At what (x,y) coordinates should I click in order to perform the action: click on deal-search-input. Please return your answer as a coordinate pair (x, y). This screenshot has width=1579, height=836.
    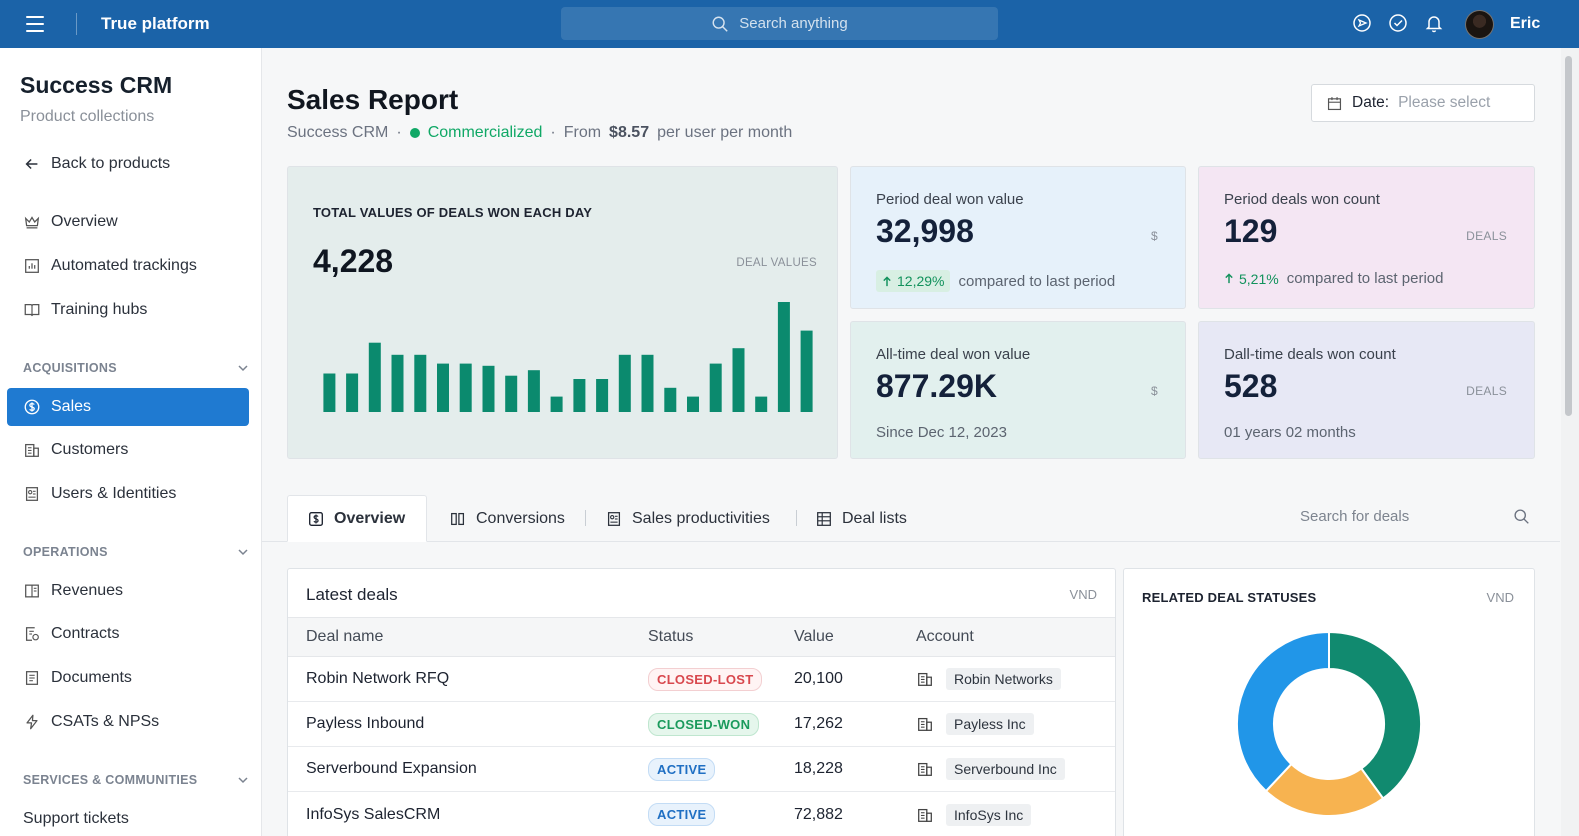
    Looking at the image, I should click on (1395, 516).